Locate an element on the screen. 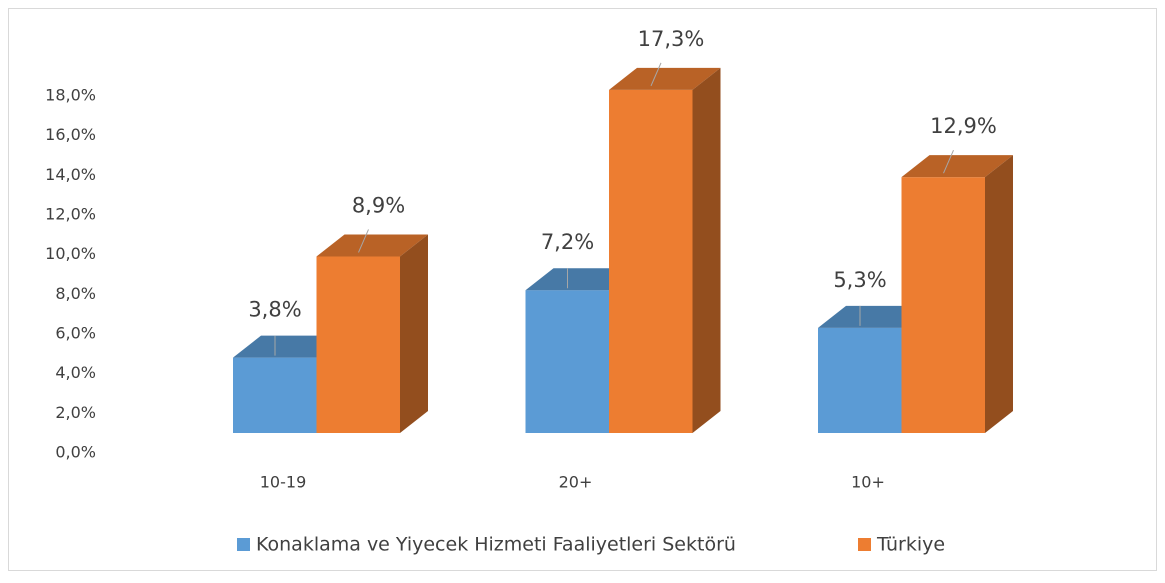  value-label: 8,9% is located at coordinates (378, 205).